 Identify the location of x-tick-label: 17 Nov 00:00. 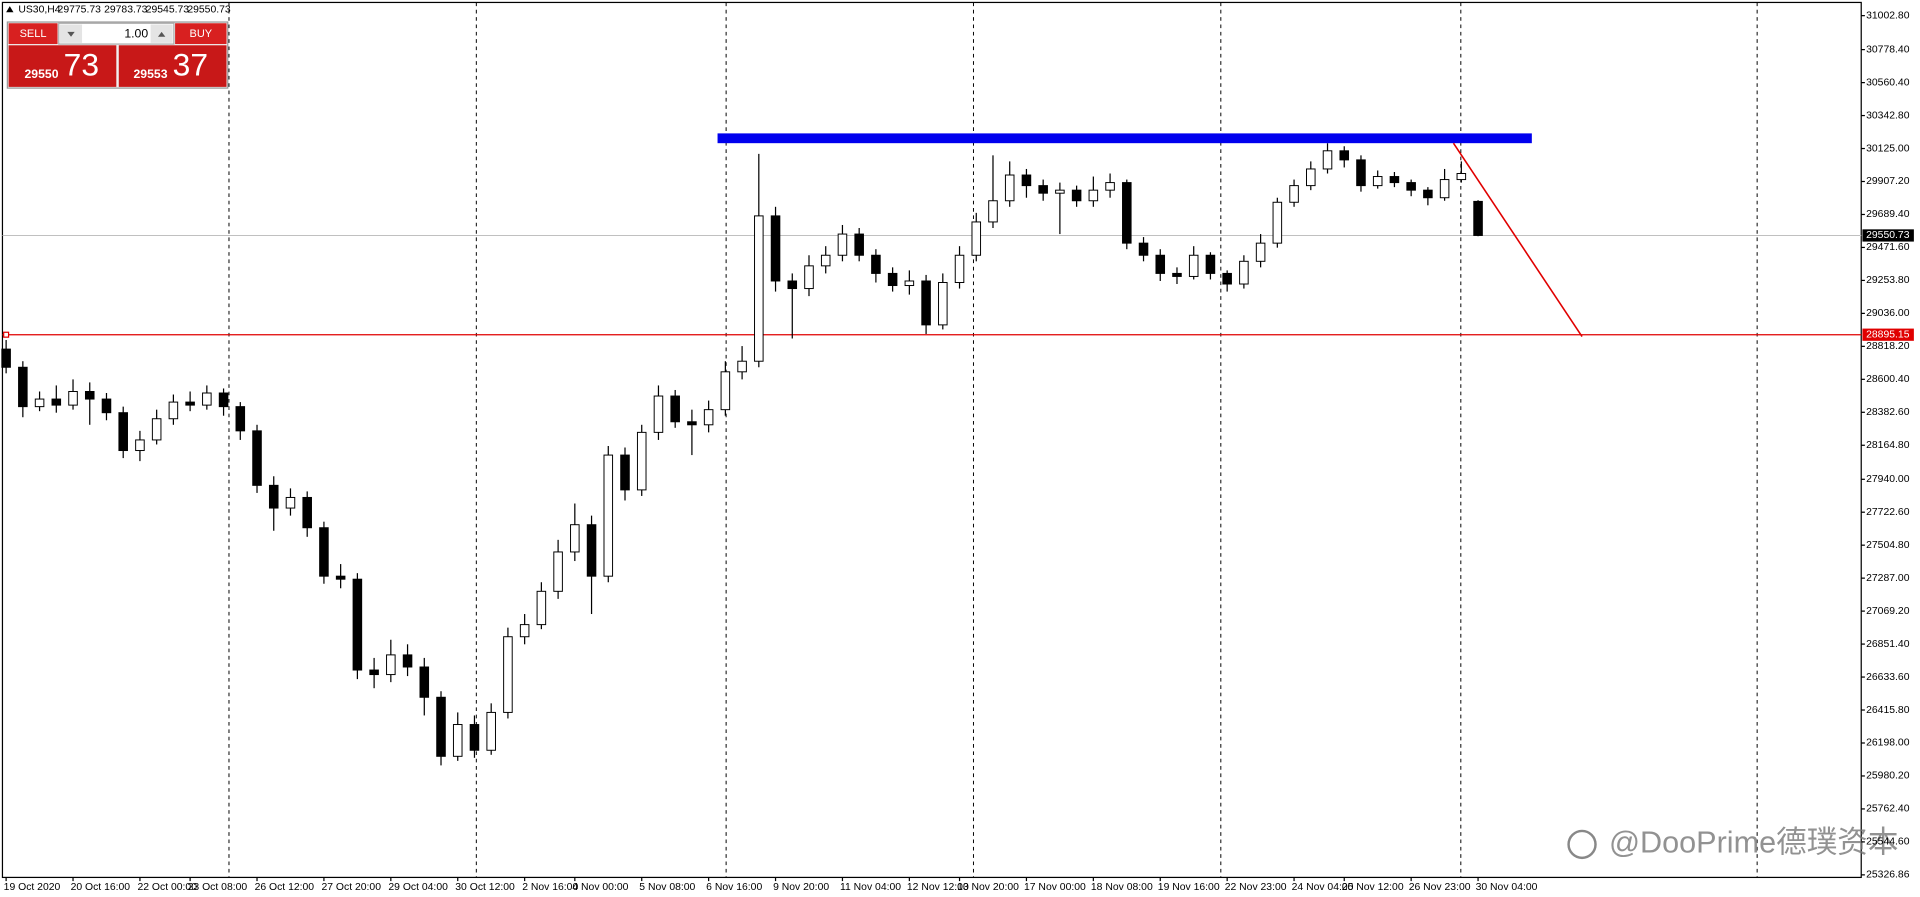
(1055, 887).